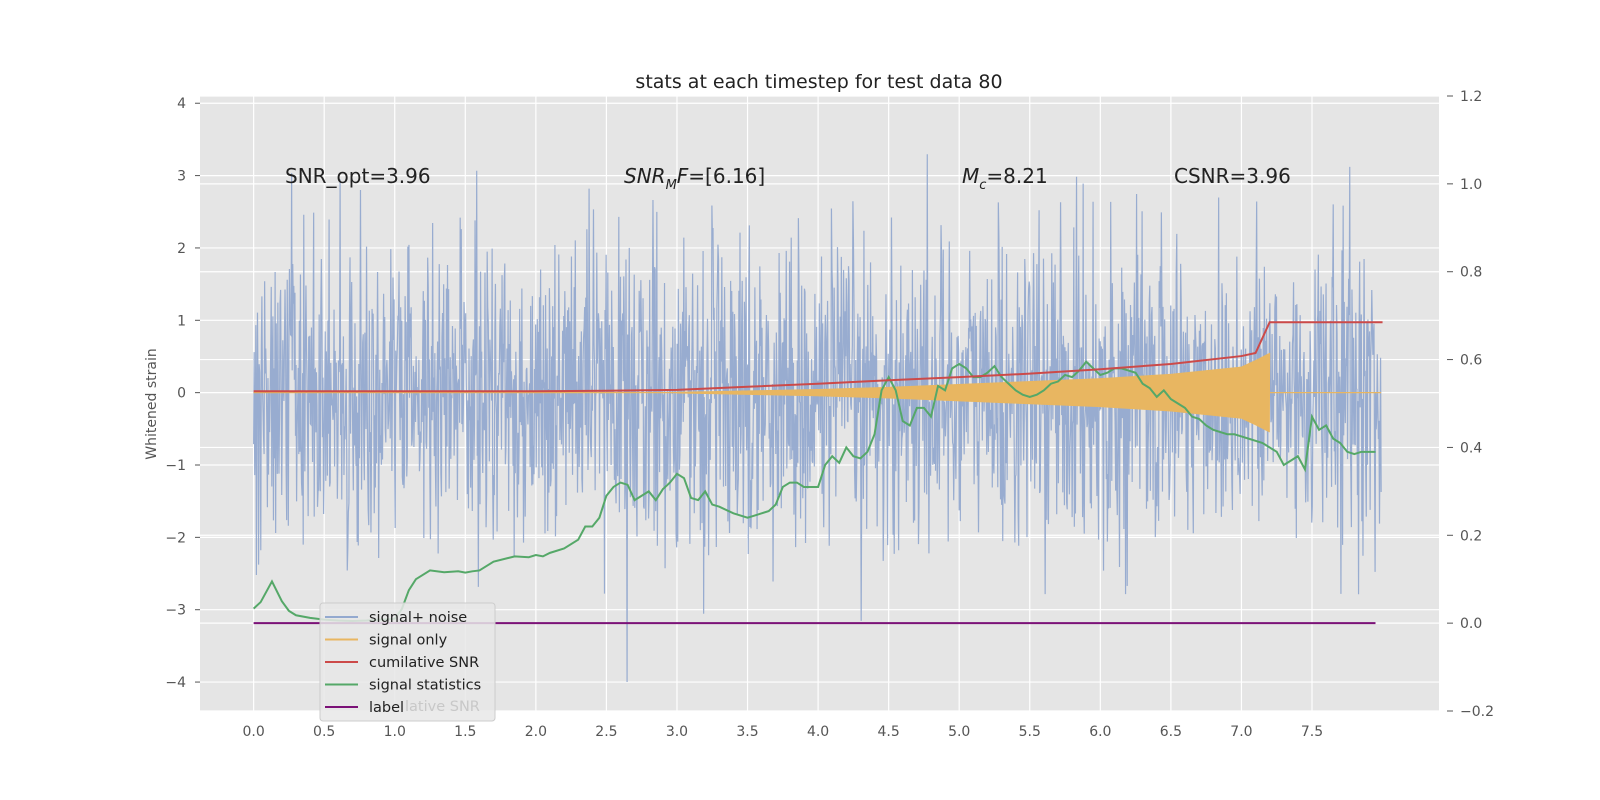  What do you see at coordinates (726, 176) in the screenshot?
I see `annotation-snr-mf-rest: =[6.16]` at bounding box center [726, 176].